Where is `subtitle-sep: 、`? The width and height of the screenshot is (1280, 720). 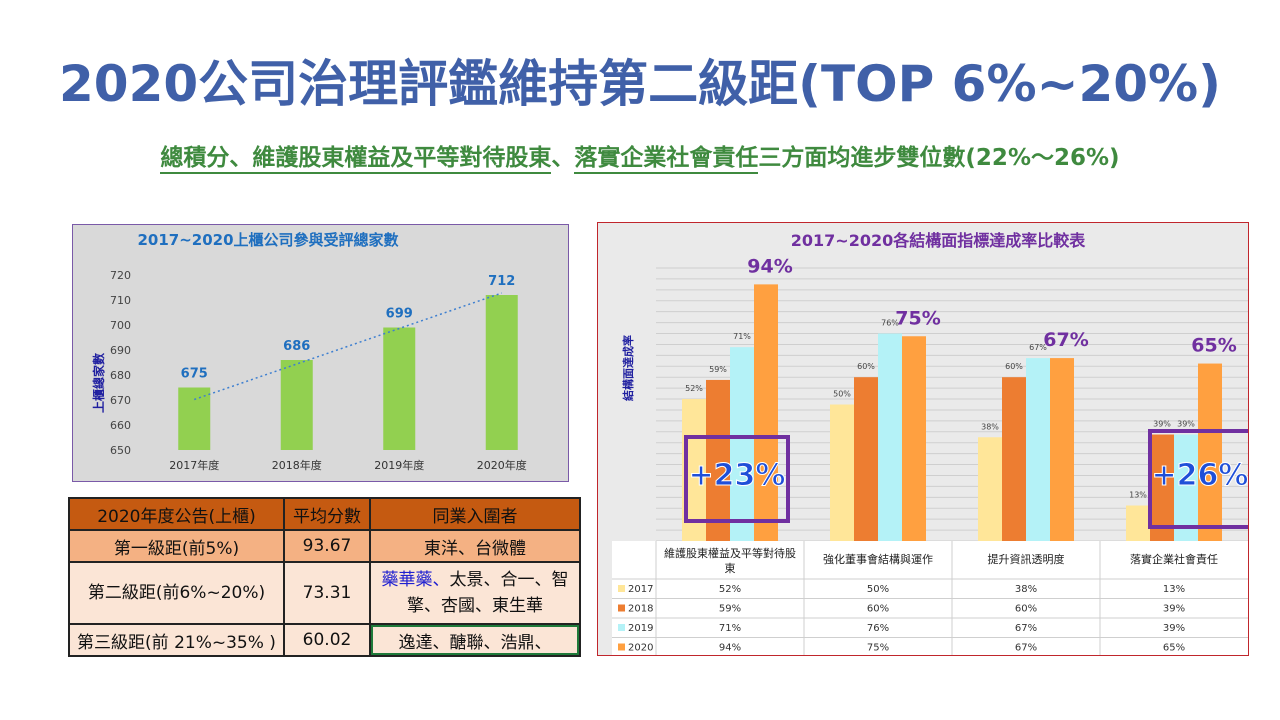
subtitle-sep: 、 is located at coordinates (563, 158).